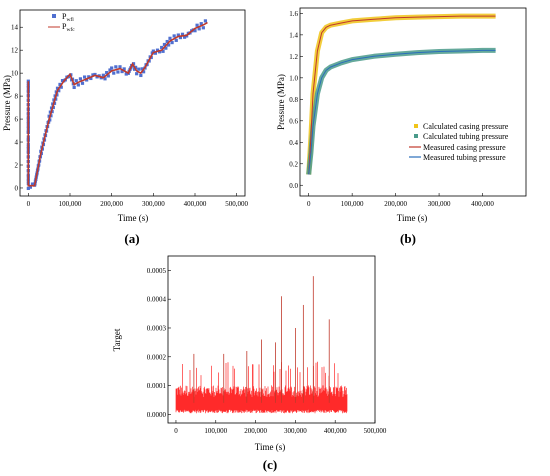 Image resolution: width=550 pixels, height=476 pixels. Describe the element at coordinates (131, 238) in the screenshot. I see `panel-label-a: (a)` at that location.